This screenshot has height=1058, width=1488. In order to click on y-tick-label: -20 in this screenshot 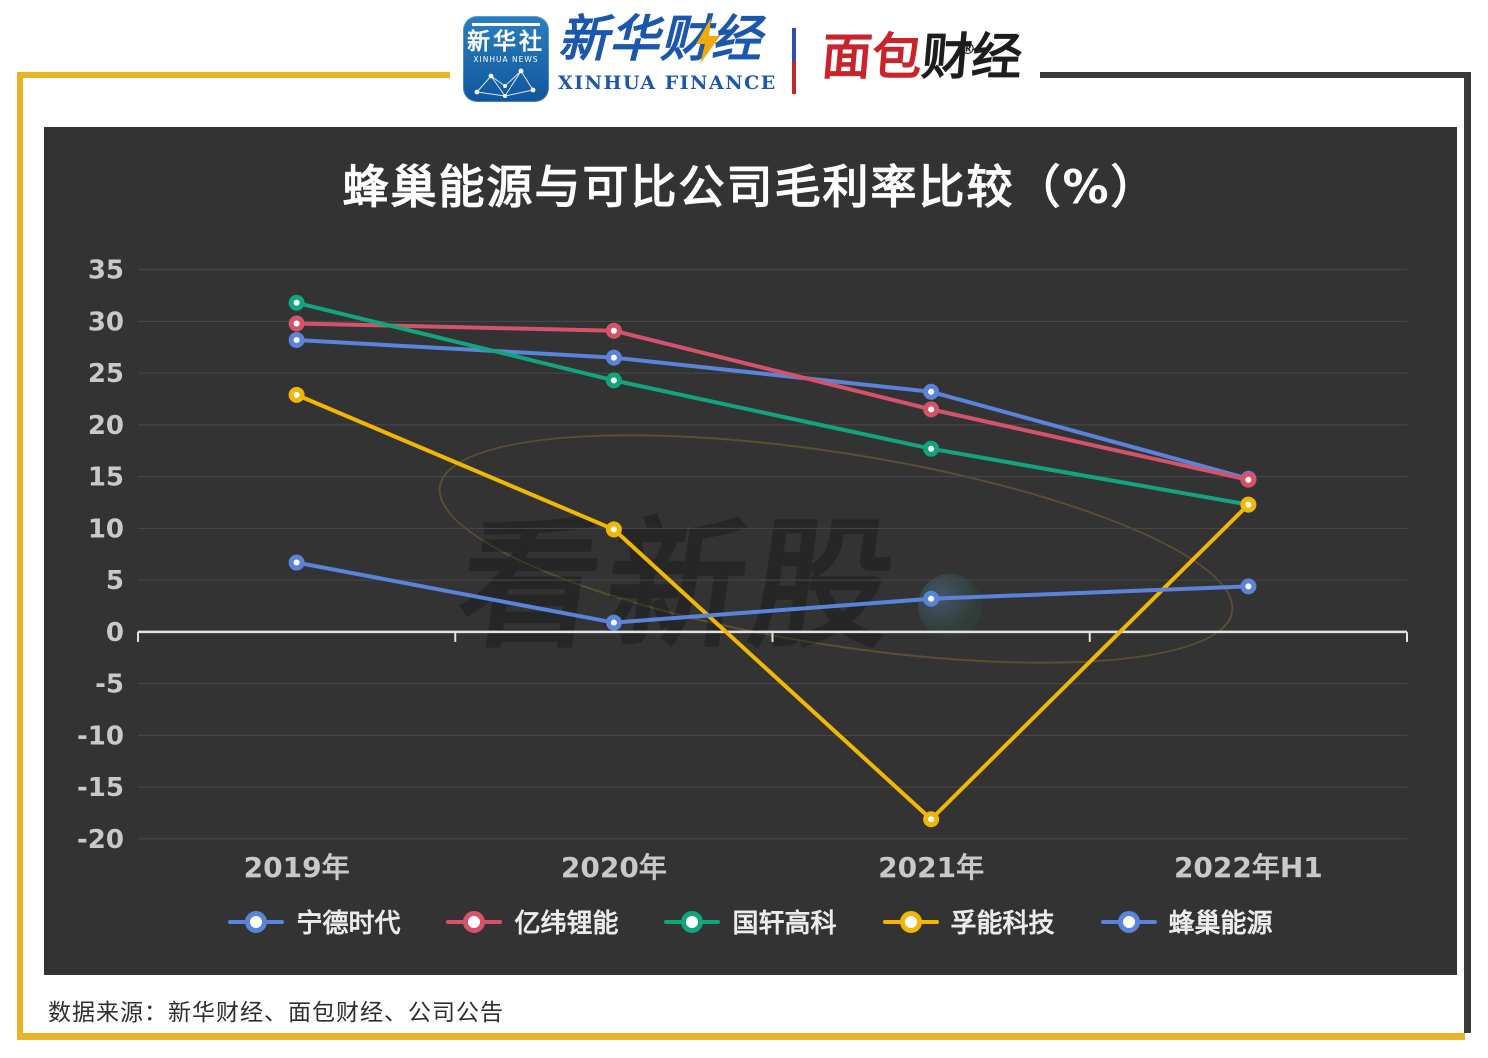, I will do `click(100, 840)`.